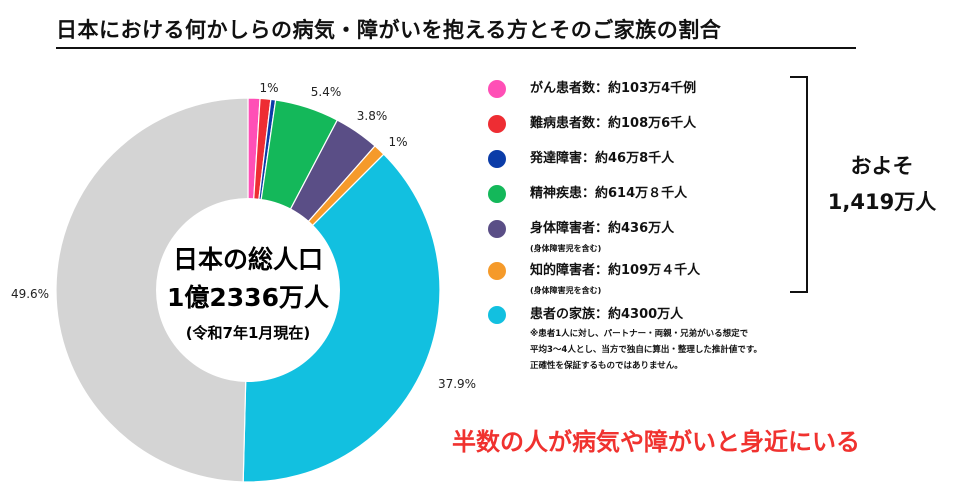  I want to click on pct-label-physical: 3.8%, so click(372, 116).